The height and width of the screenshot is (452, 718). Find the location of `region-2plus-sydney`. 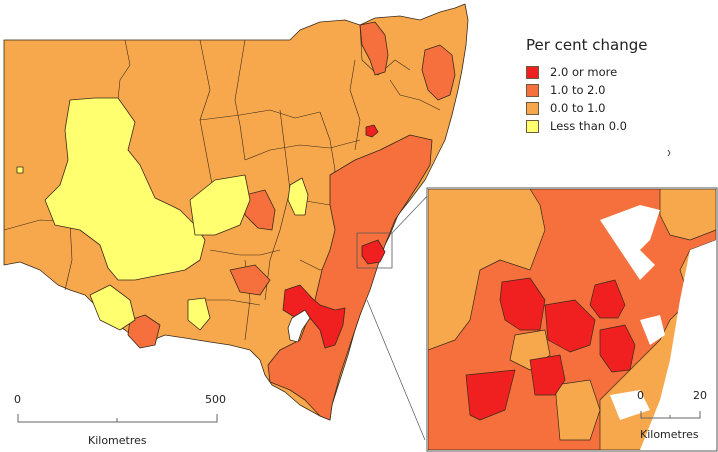

region-2plus-sydney is located at coordinates (373, 252).